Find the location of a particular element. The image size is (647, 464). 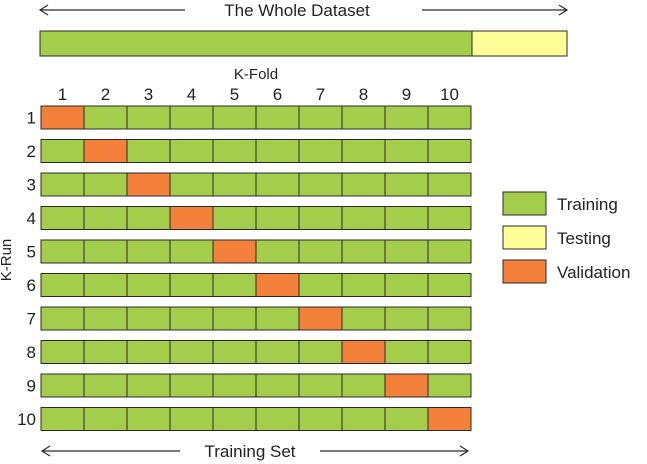

run-label: 9 is located at coordinates (31, 386).